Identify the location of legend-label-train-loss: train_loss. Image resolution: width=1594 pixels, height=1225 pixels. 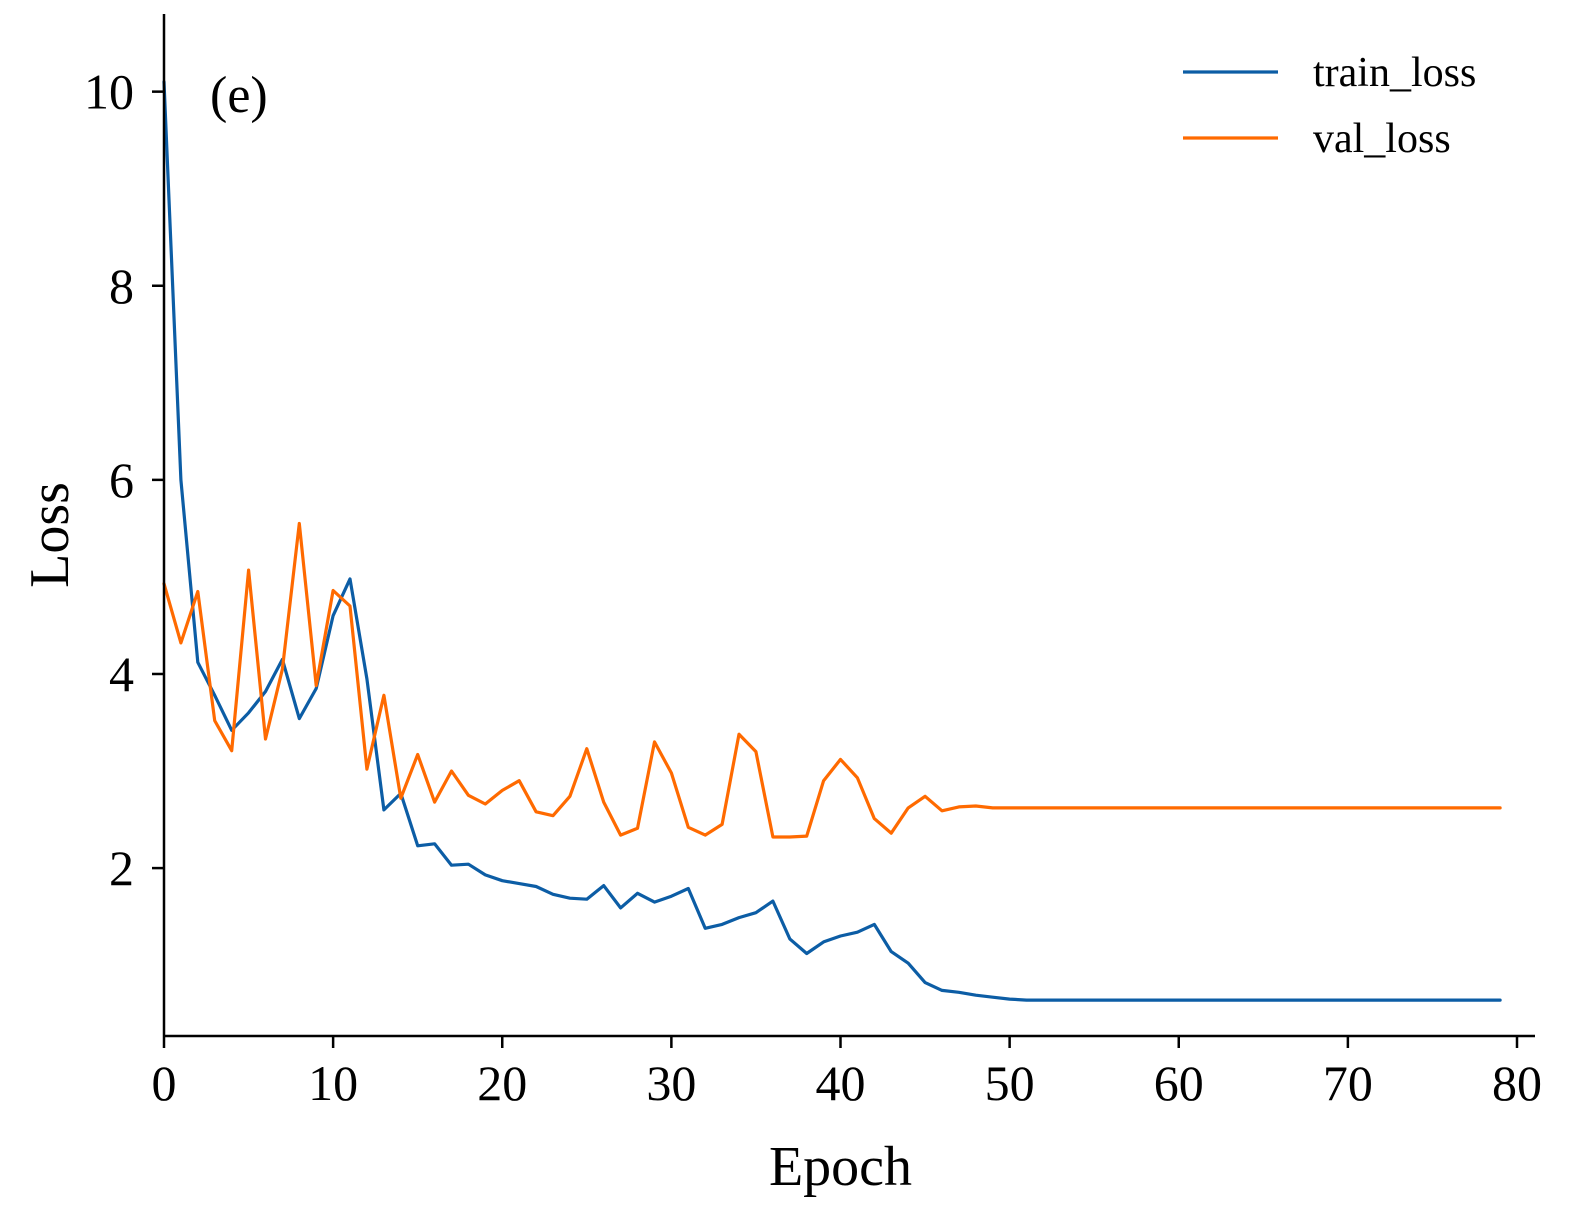
(1394, 73).